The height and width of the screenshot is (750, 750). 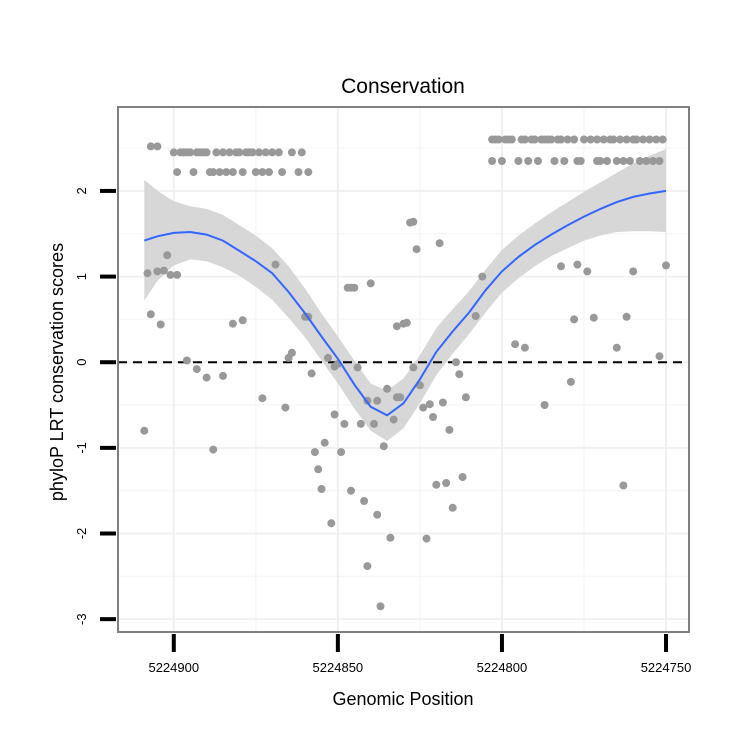 I want to click on x-tick-label: 5224800, so click(x=502, y=667).